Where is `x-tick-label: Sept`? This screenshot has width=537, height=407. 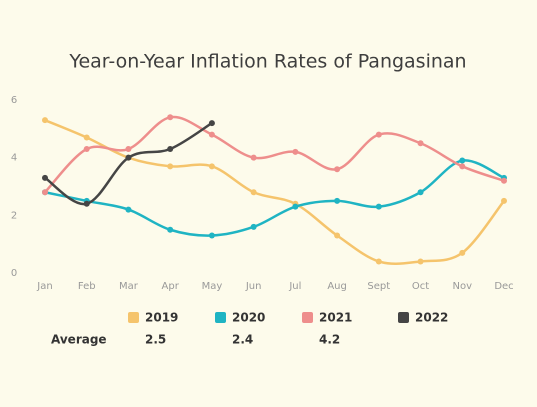
x-tick-label: Sept is located at coordinates (378, 286).